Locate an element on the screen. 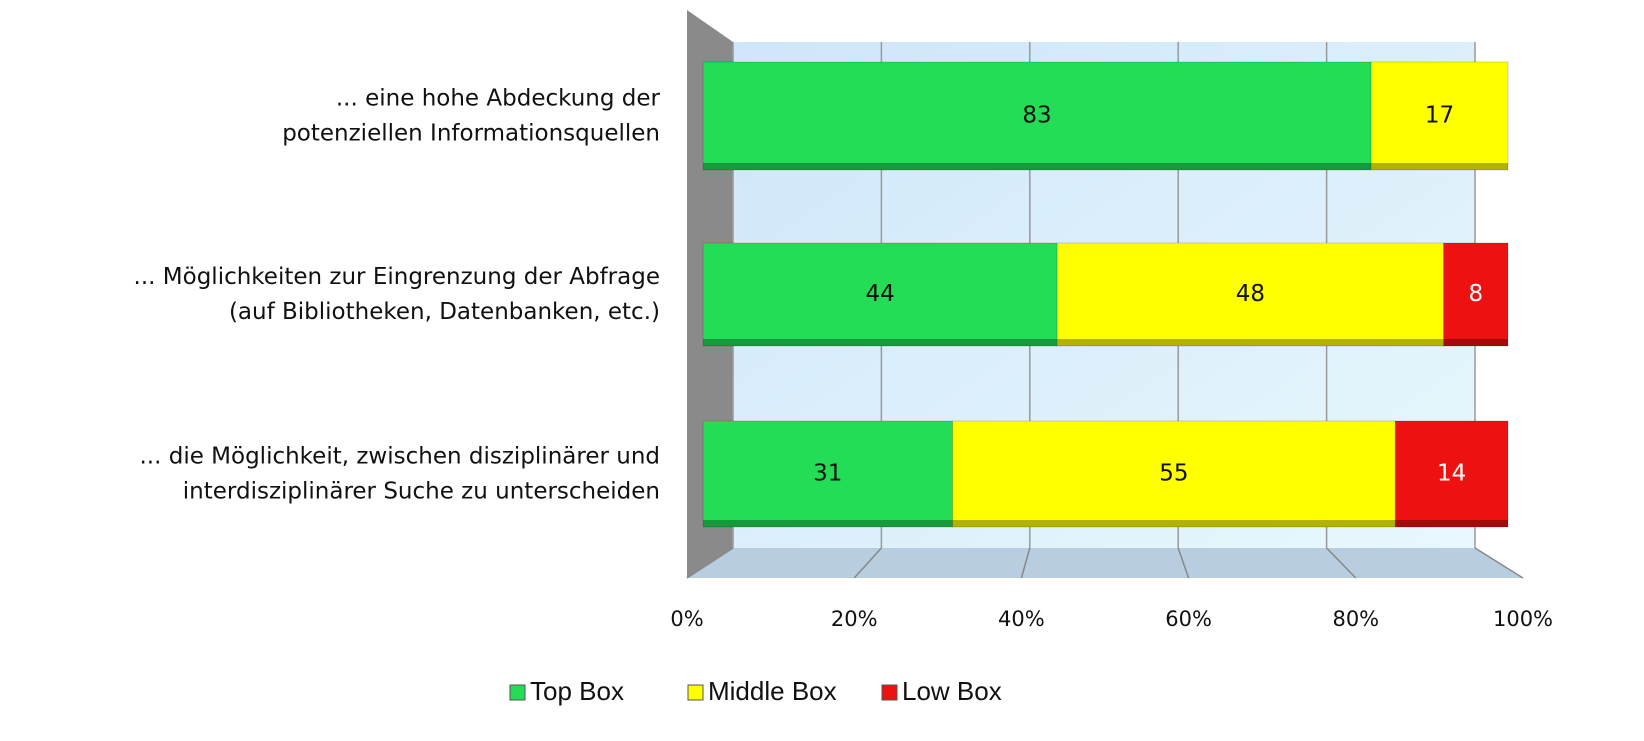  value-label: 44 is located at coordinates (879, 294).